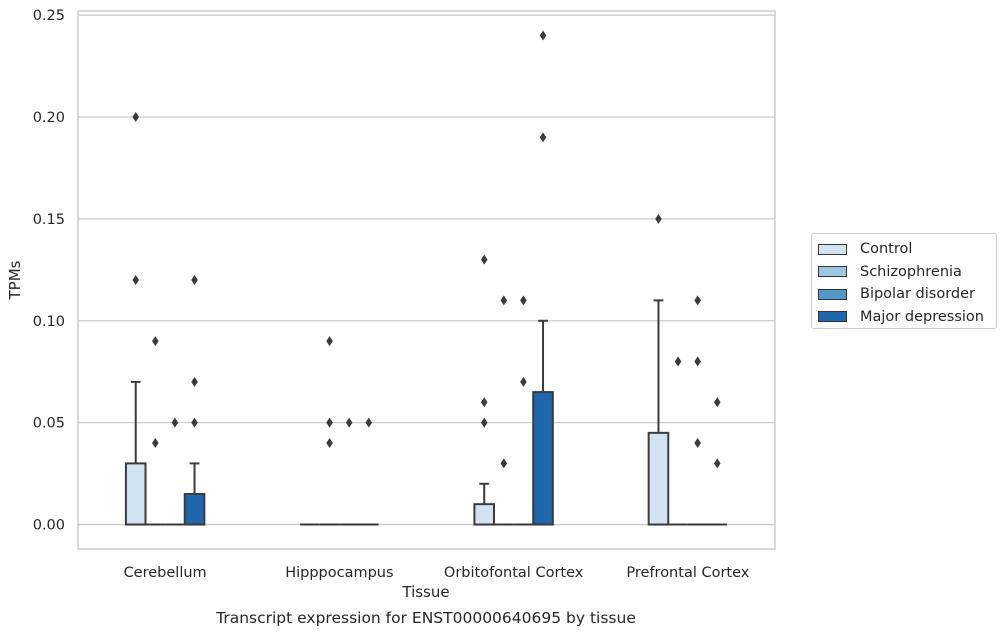 The width and height of the screenshot is (1007, 636). I want to click on y-tick-label: 0.05, so click(49, 424).